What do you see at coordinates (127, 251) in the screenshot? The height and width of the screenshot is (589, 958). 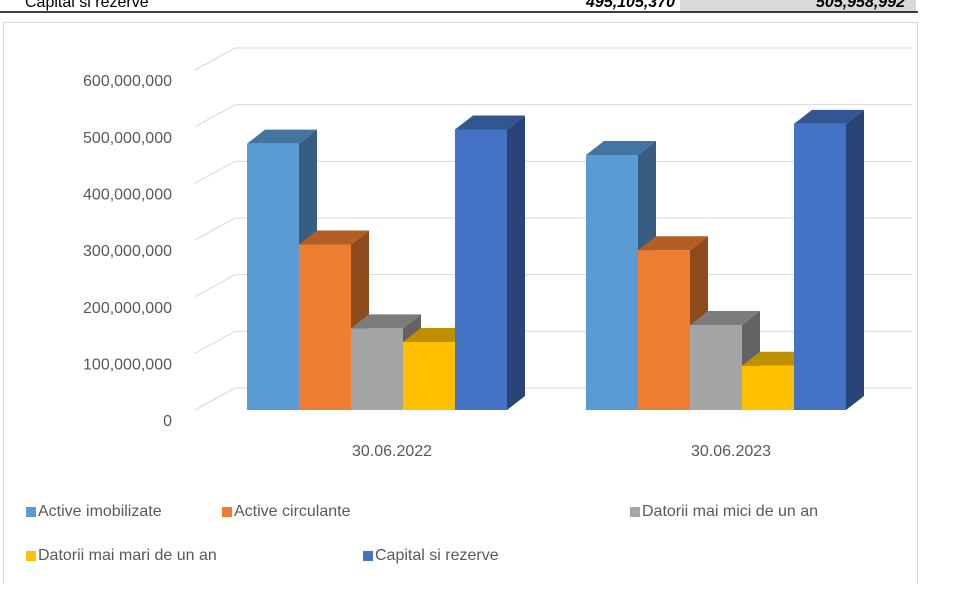 I see `y-tick-label: 300,000,000` at bounding box center [127, 251].